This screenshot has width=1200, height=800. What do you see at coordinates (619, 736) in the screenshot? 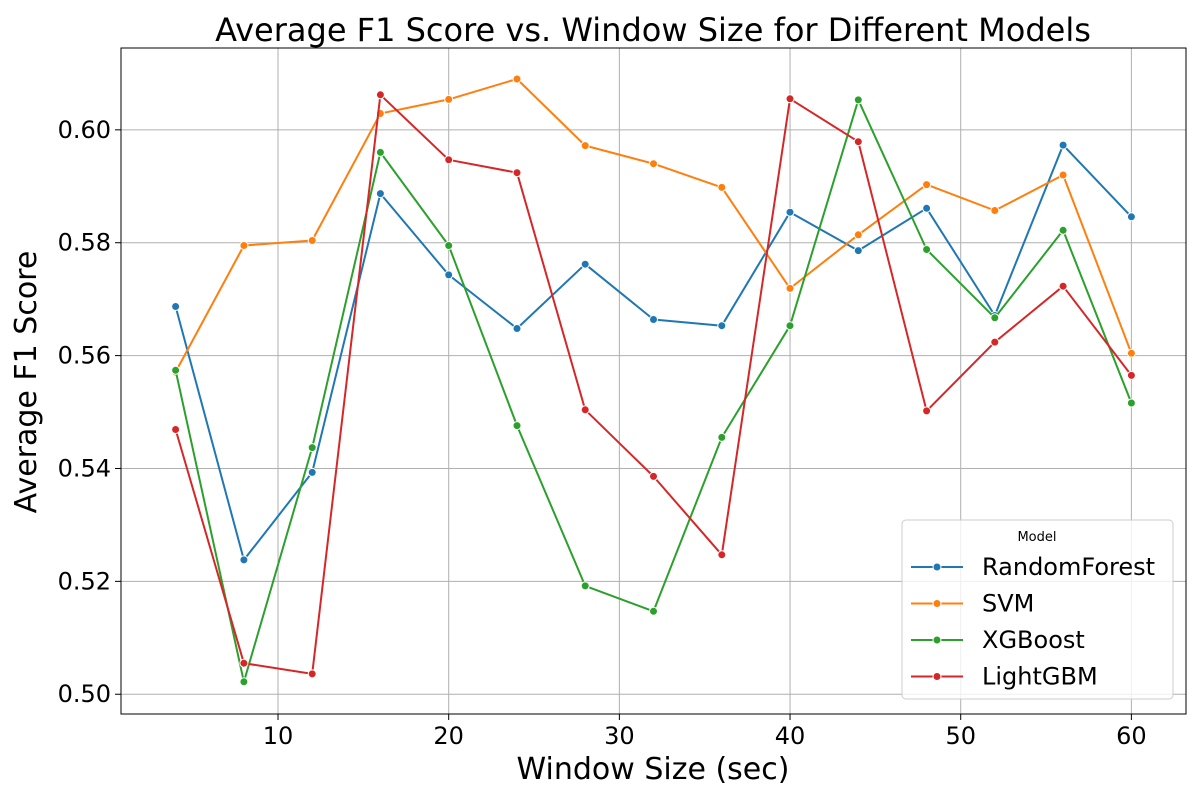
I see `x-tick-label: 30` at bounding box center [619, 736].